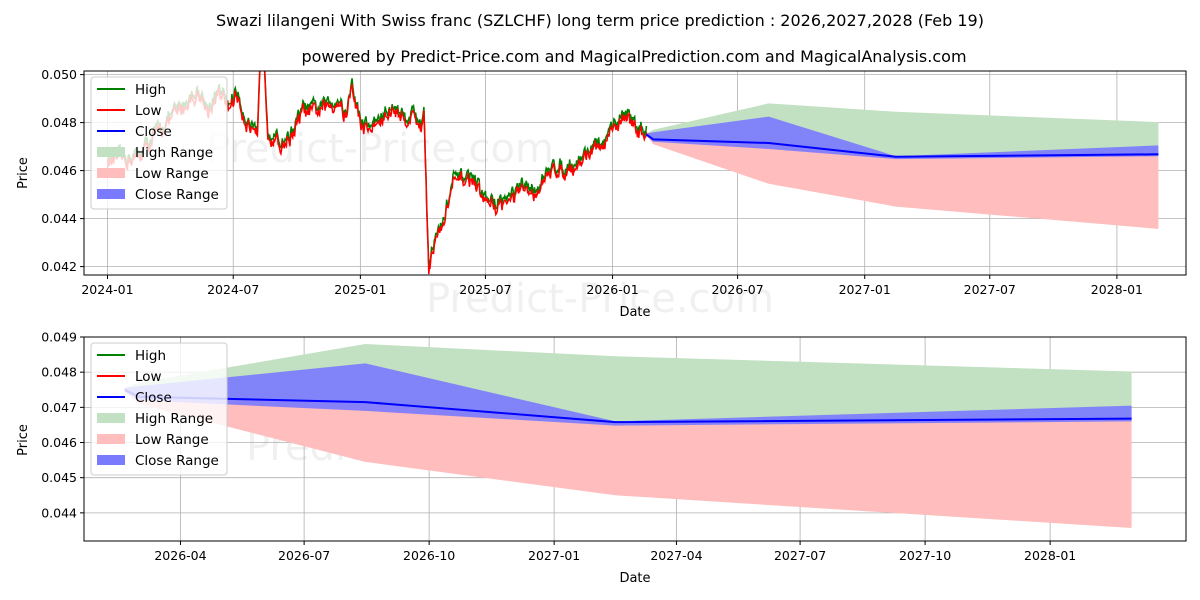  Describe the element at coordinates (59, 266) in the screenshot. I see `y-tick-label: 0.042` at that location.